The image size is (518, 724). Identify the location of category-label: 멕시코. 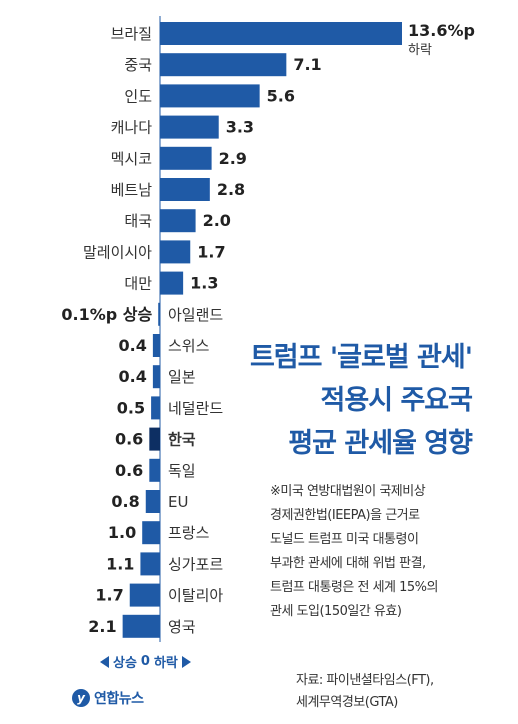
(131, 159).